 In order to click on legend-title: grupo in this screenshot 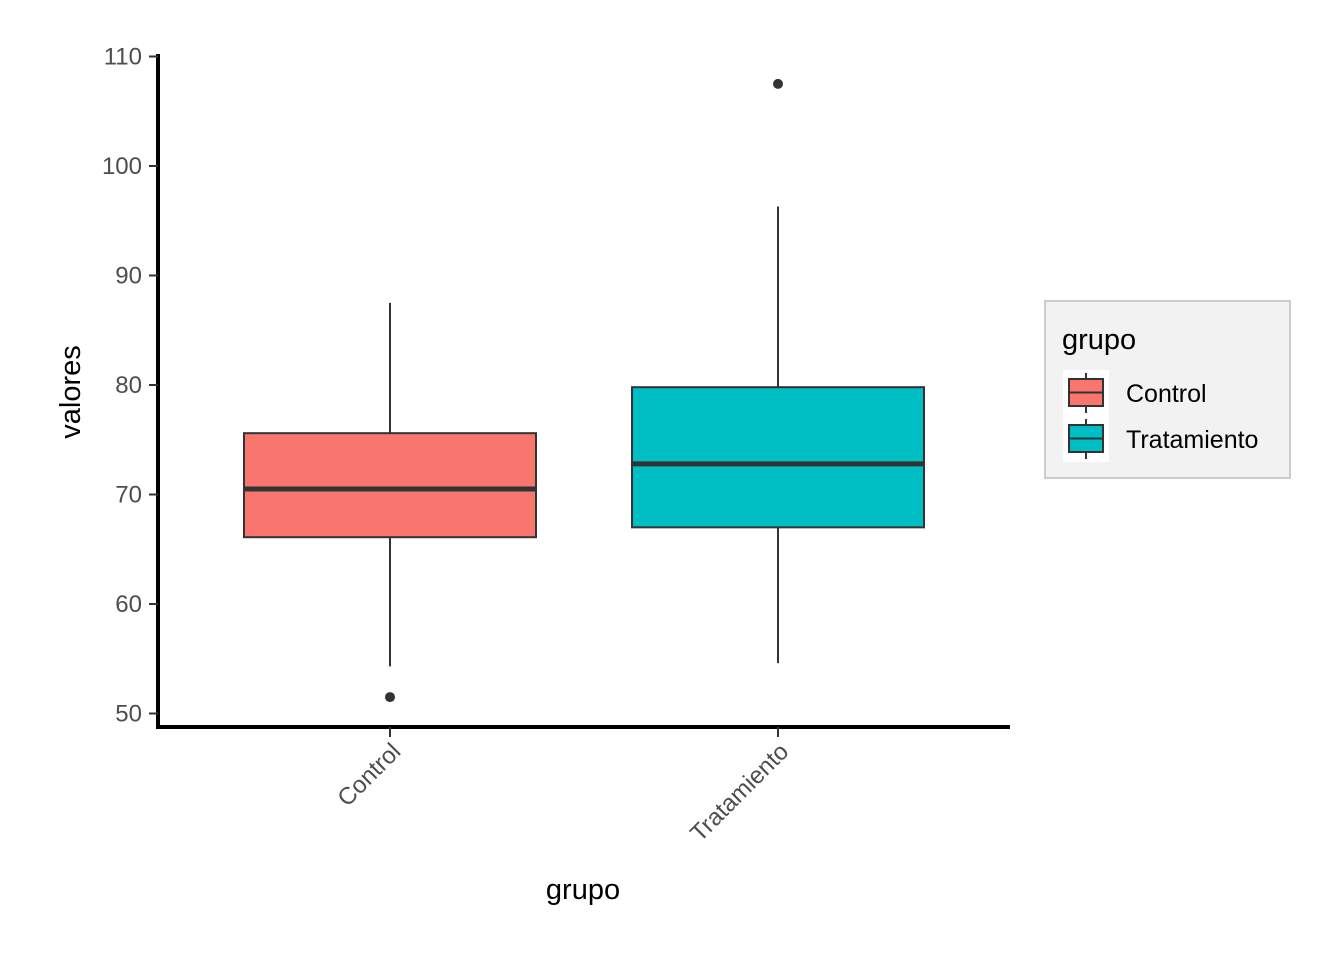, I will do `click(1099, 340)`.